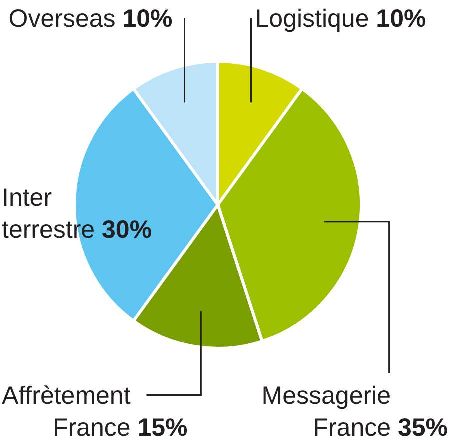  Describe the element at coordinates (66, 412) in the screenshot. I see `slice-label: Affrètement France` at that location.